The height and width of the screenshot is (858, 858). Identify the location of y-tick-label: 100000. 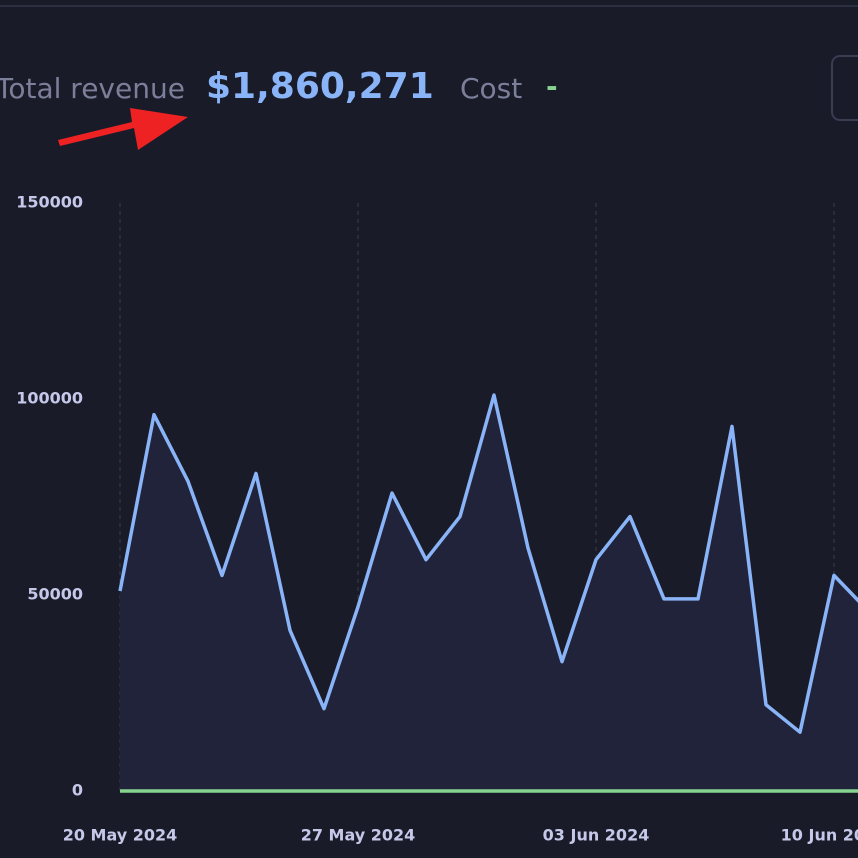
(49, 398).